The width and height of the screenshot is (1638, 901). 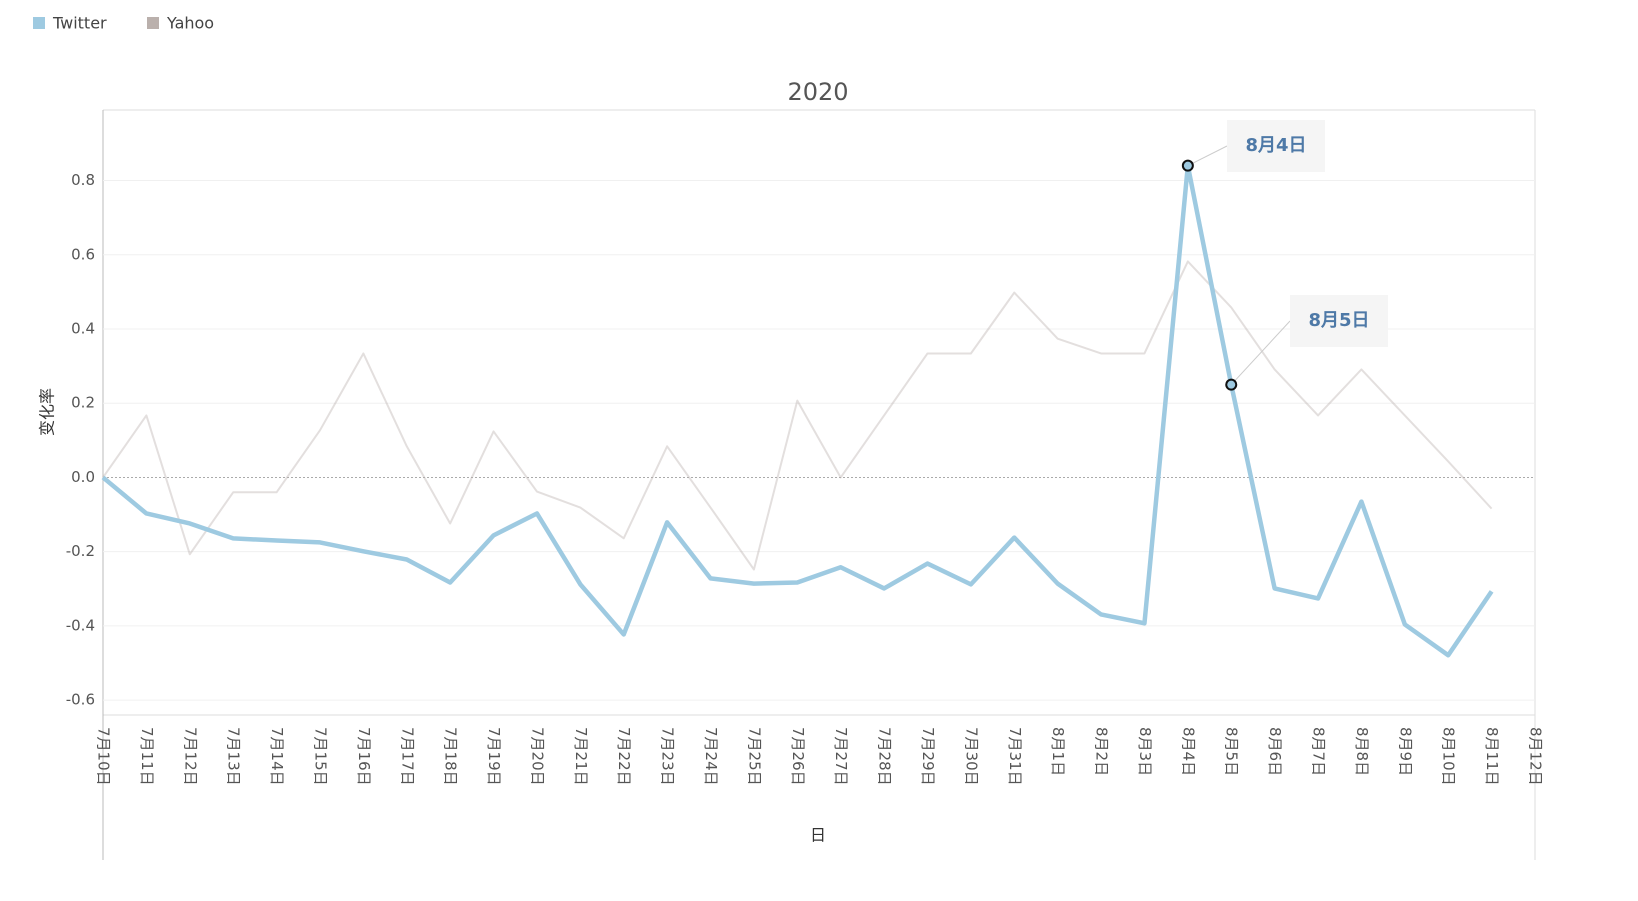 I want to click on y-tick-label: -0.4, so click(x=80, y=625).